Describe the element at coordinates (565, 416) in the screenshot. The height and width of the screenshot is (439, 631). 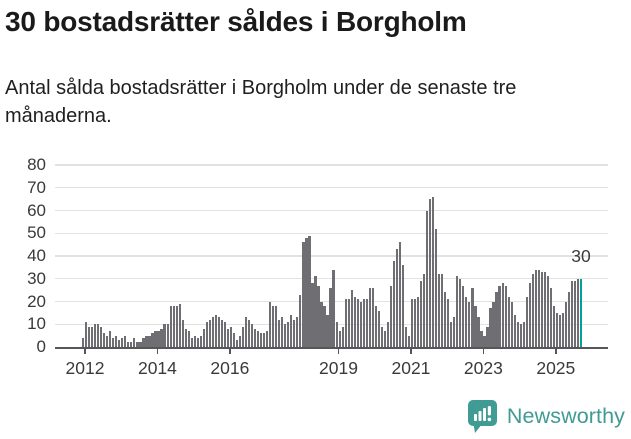
I see `brand-name: Newsworthy` at that location.